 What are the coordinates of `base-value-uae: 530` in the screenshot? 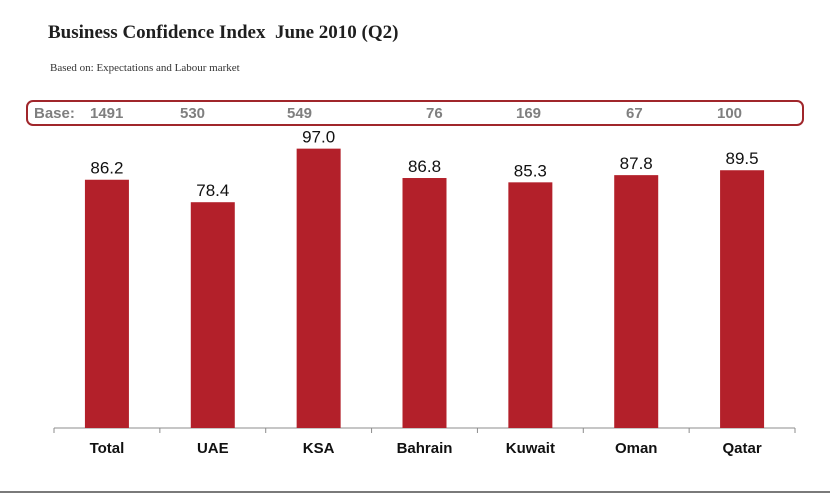 It's located at (193, 113).